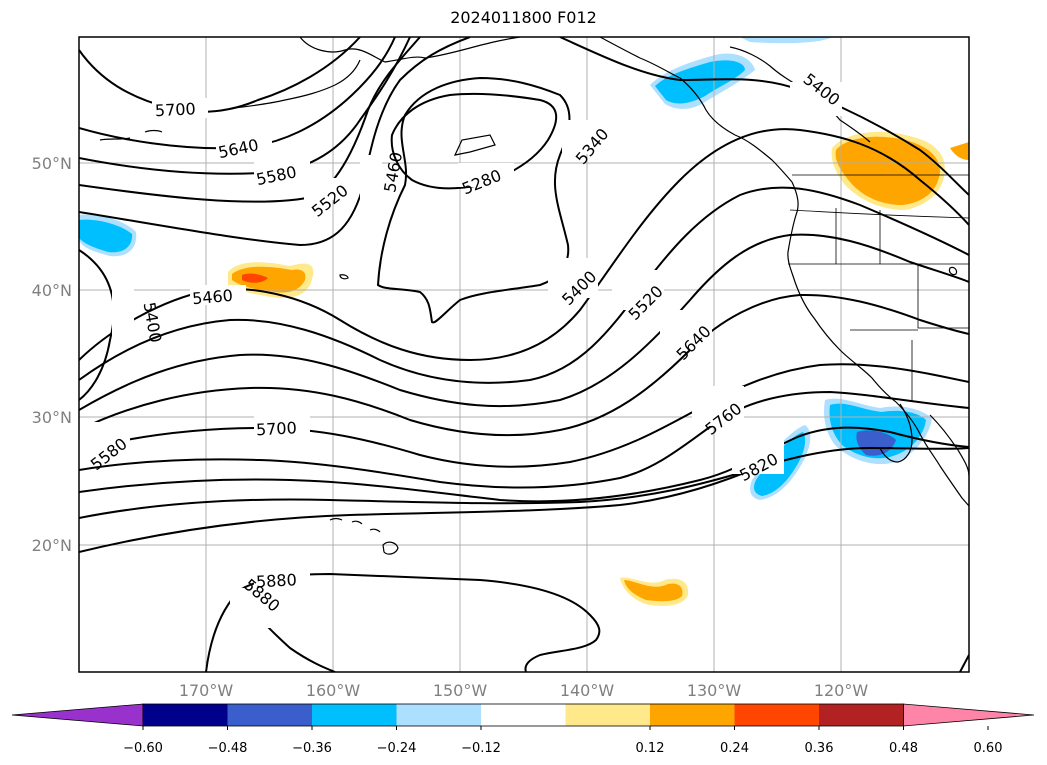 The height and width of the screenshot is (765, 1047). I want to click on contour-5400-inner, so click(473, 200).